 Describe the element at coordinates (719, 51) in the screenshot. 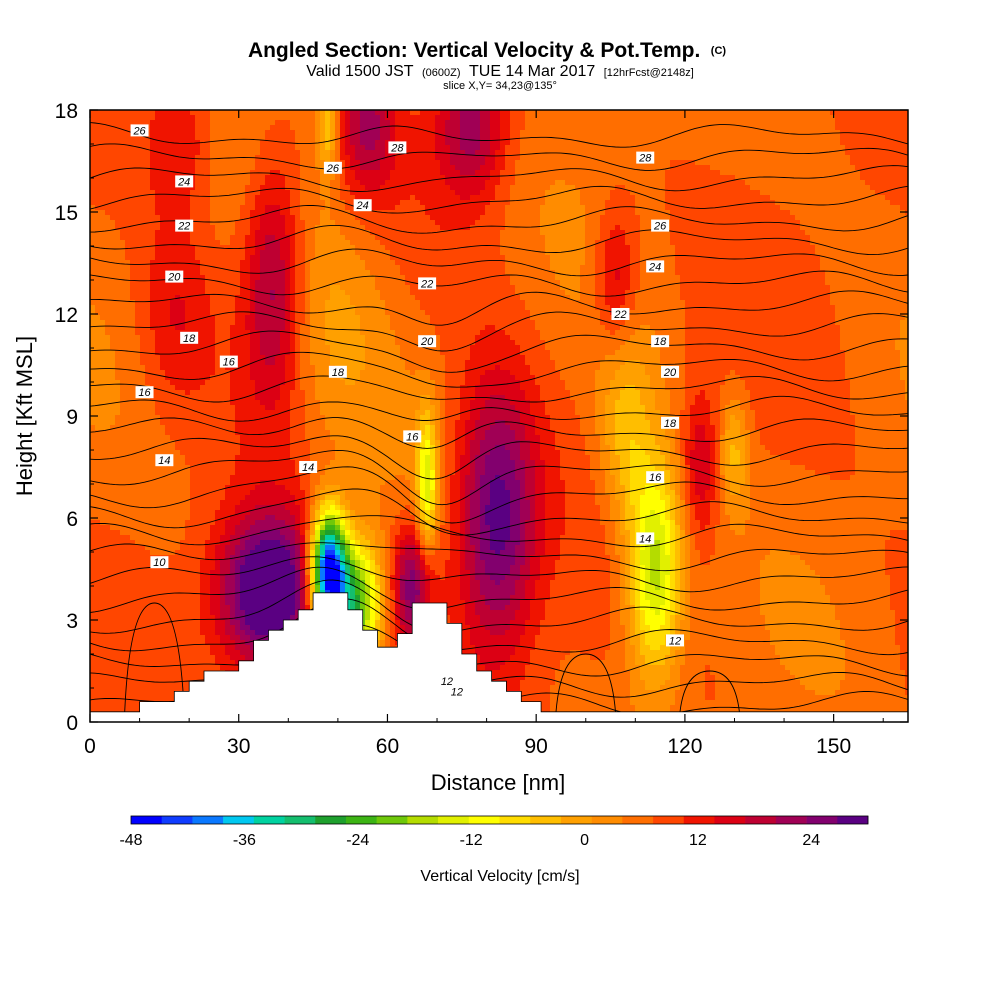

I see `chart-title-suffix: (C)` at that location.